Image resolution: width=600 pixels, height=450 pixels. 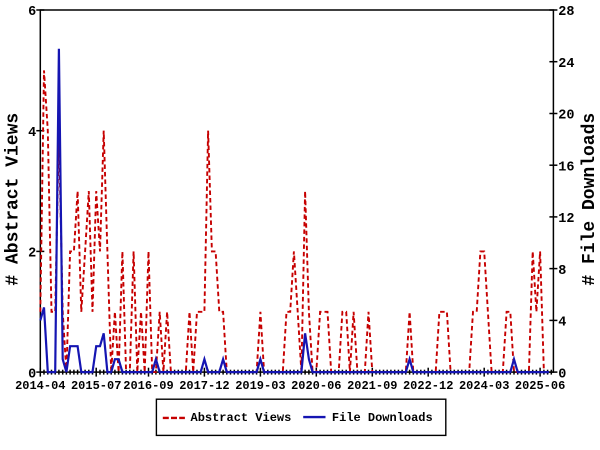 I want to click on svg-text: 6, so click(x=32, y=12).